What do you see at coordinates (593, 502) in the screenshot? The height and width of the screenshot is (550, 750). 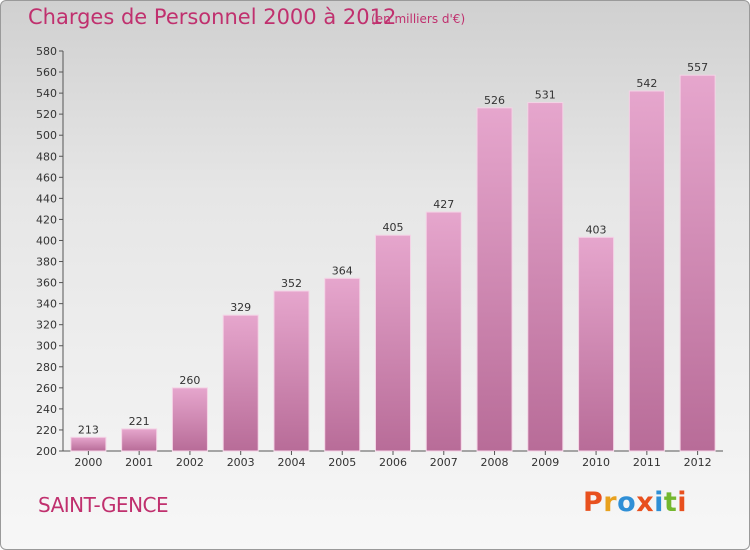 I see `brand-letter: P` at bounding box center [593, 502].